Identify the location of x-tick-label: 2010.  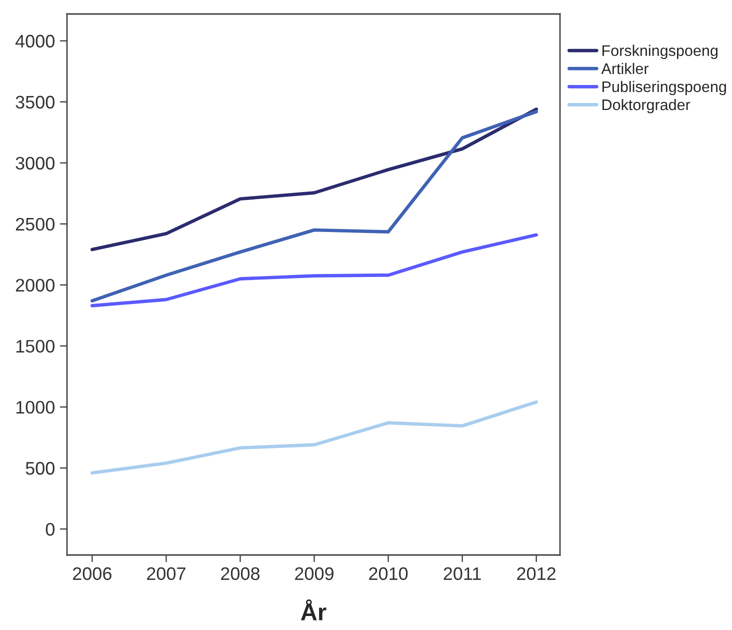
(388, 573).